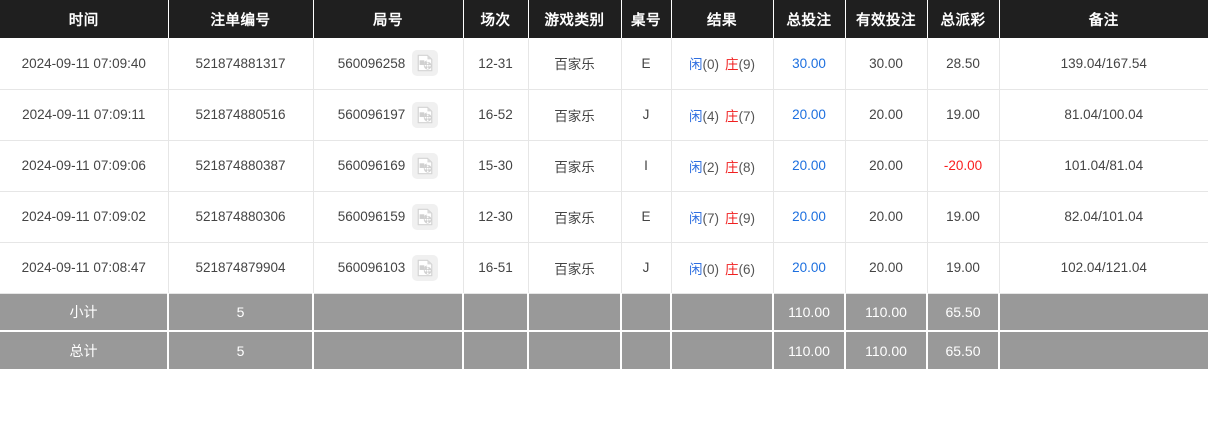 The image size is (1208, 445). What do you see at coordinates (575, 19) in the screenshot?
I see `column-header-game_type: 游戏类别` at bounding box center [575, 19].